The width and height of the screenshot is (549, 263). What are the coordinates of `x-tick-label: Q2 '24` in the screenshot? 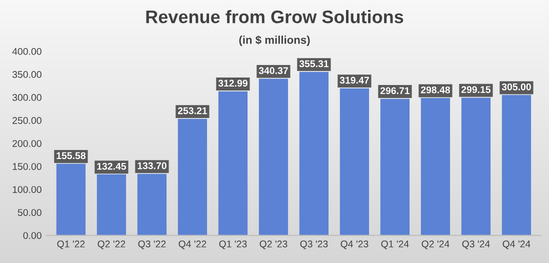 It's located at (436, 245).